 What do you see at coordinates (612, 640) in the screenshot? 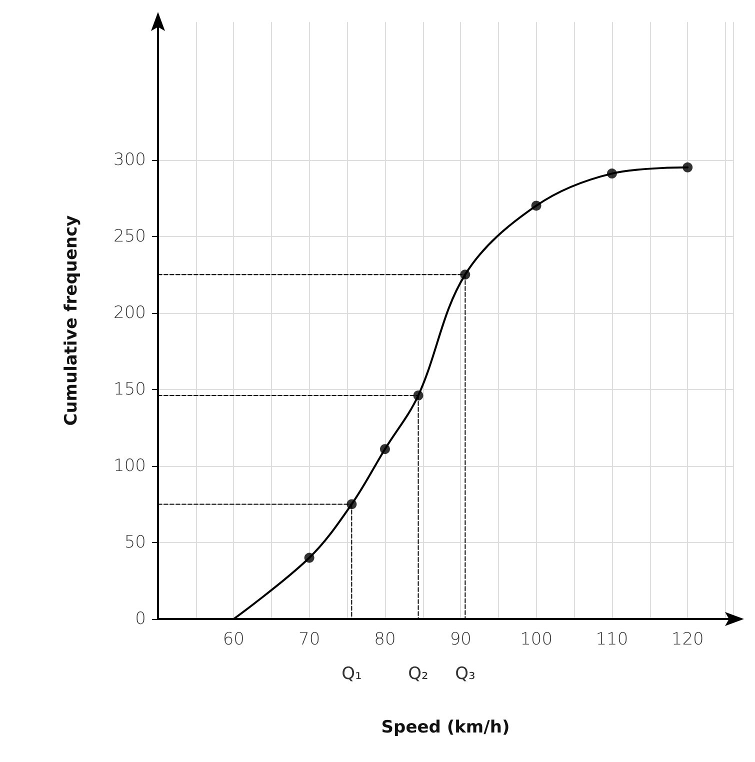
I see `x-tick-label: 110` at bounding box center [612, 640].